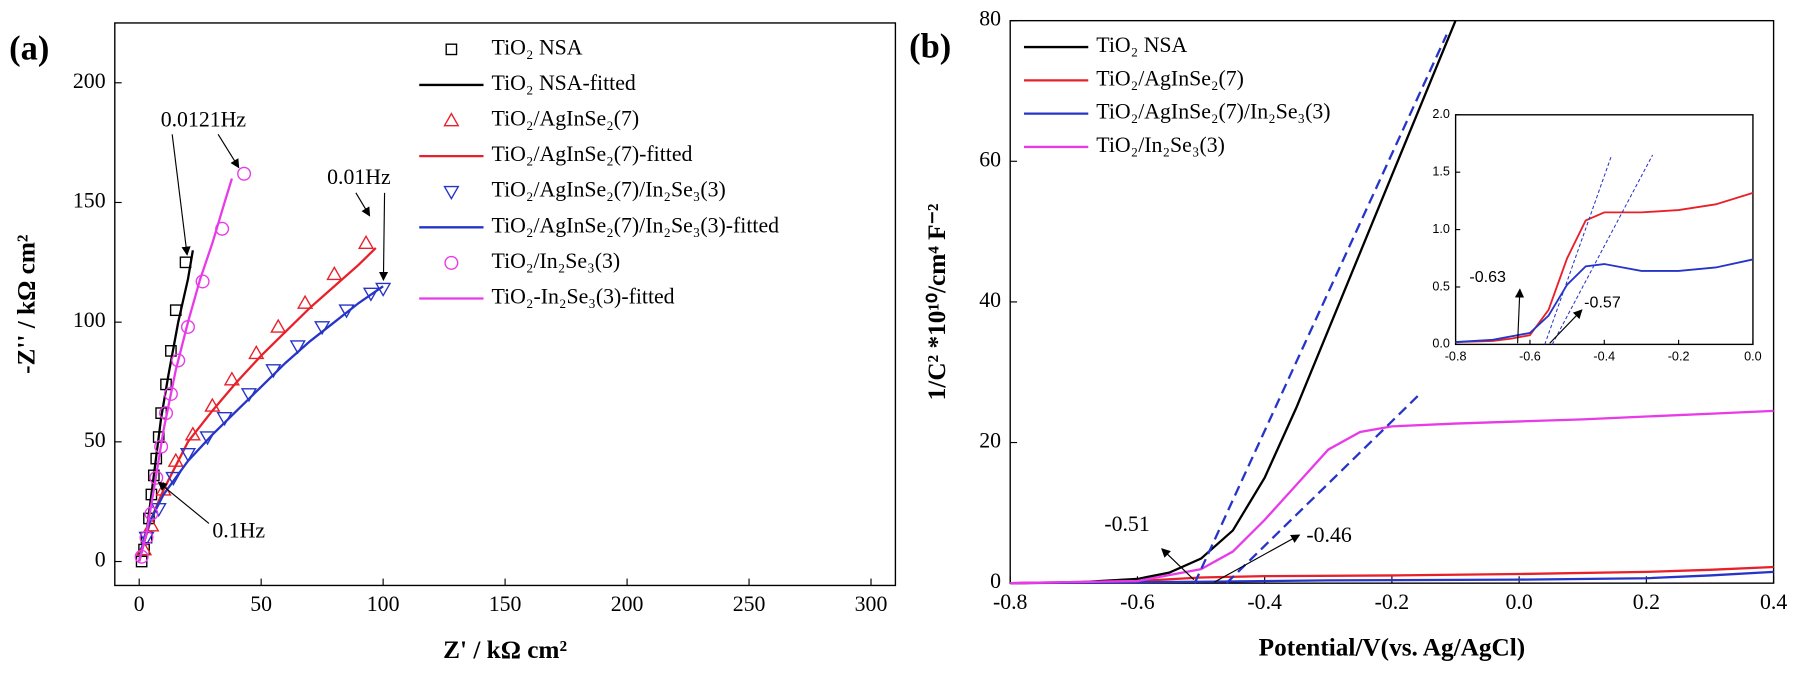  What do you see at coordinates (583, 296) in the screenshot?
I see `legend-label: TiO₂-In₂Se₃(3)-fitted` at bounding box center [583, 296].